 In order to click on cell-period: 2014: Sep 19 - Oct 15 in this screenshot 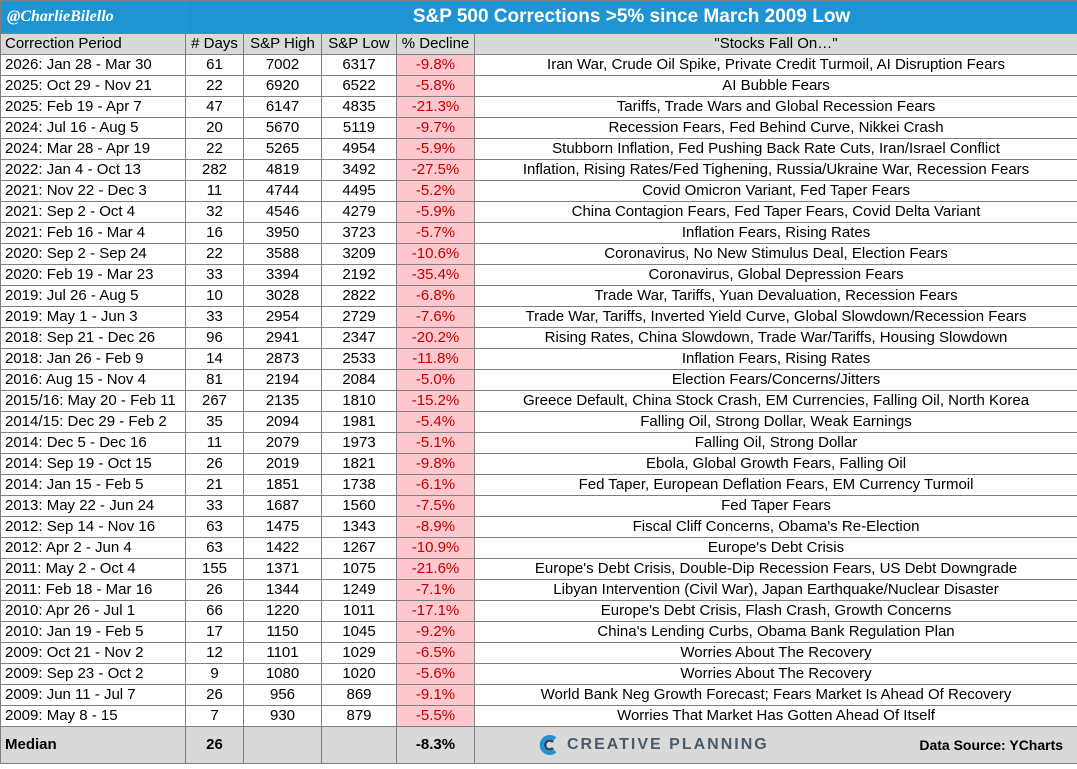, I will do `click(93, 464)`.